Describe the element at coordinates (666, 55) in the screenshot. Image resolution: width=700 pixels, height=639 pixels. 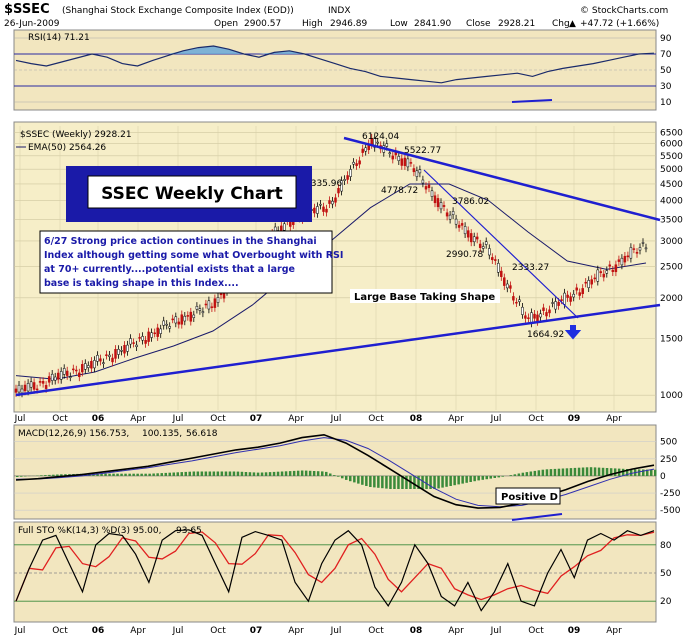
I see `rsi-tick-label: 70` at that location.